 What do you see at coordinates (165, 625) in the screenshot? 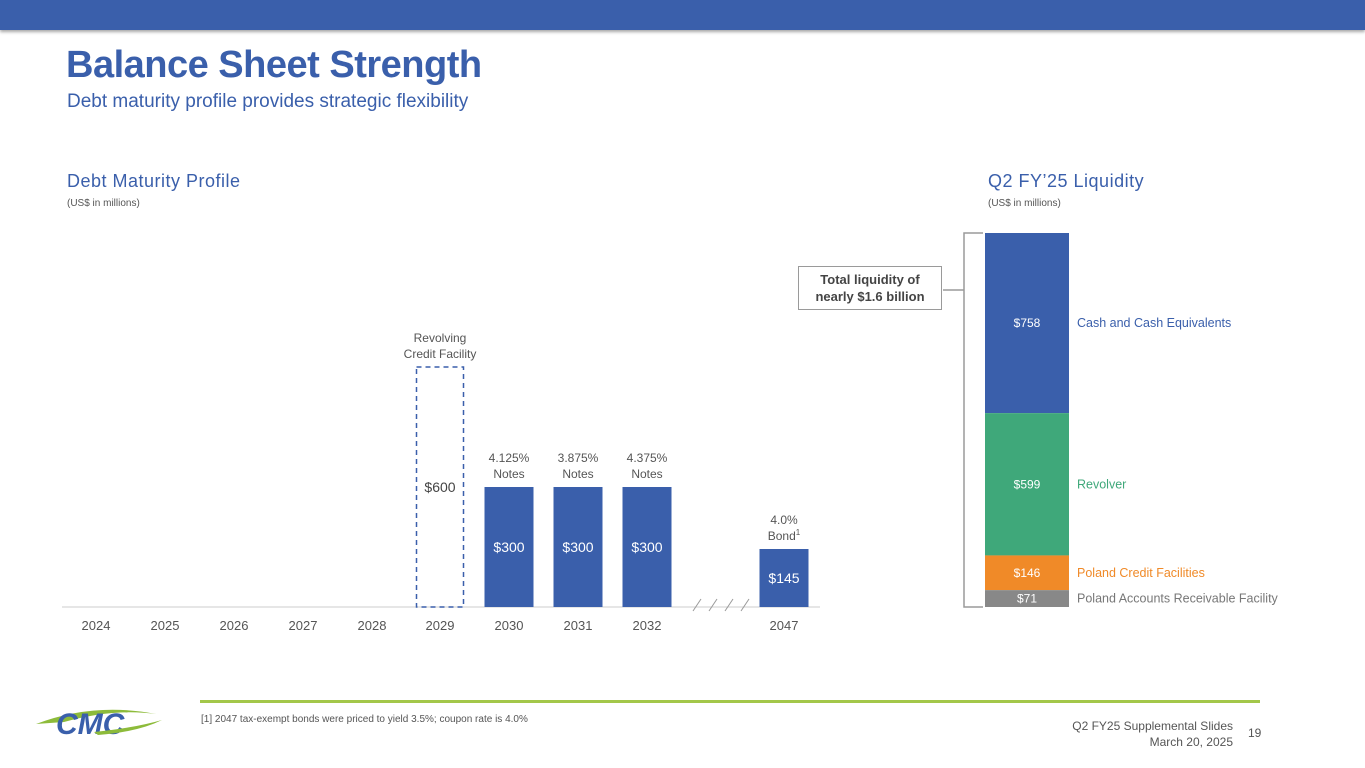
I see `x-tick-label-2025: 2025` at bounding box center [165, 625].